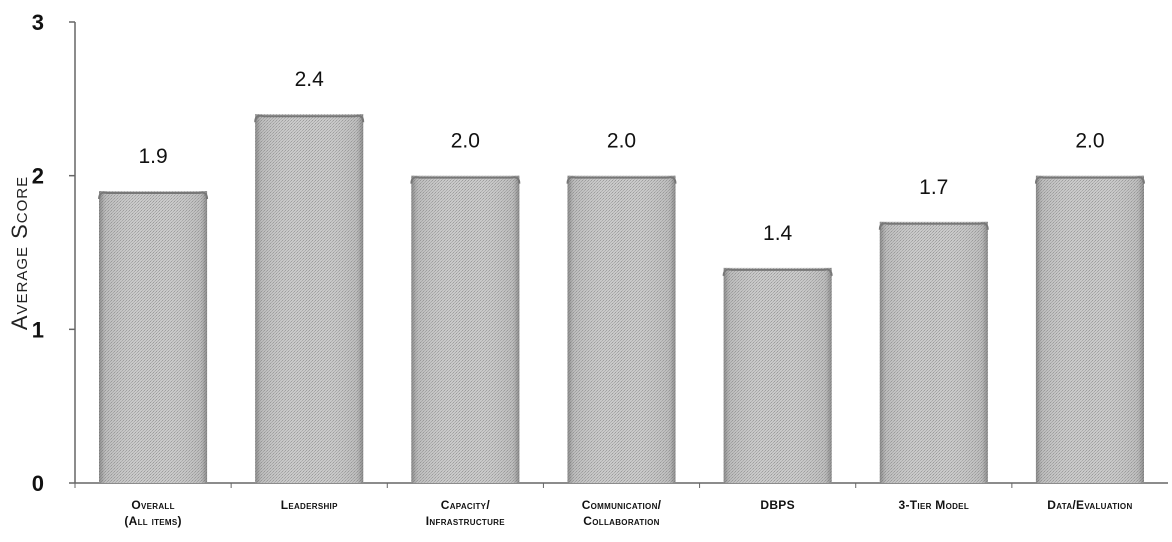 This screenshot has width=1172, height=542. I want to click on x-tick-label: Communication/ Collaboration, so click(621, 513).